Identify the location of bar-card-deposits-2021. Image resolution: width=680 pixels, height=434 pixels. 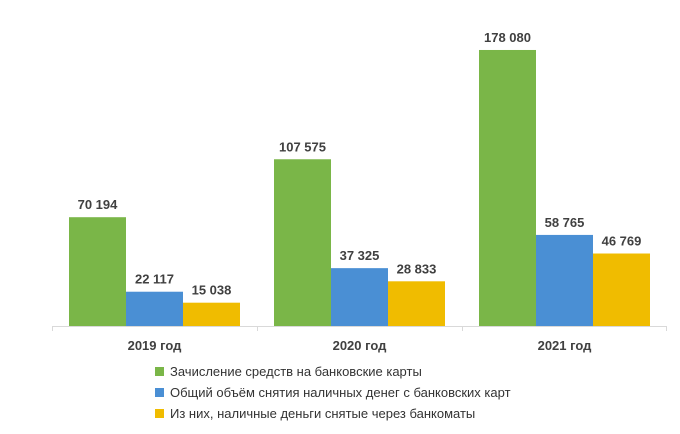
(507, 187).